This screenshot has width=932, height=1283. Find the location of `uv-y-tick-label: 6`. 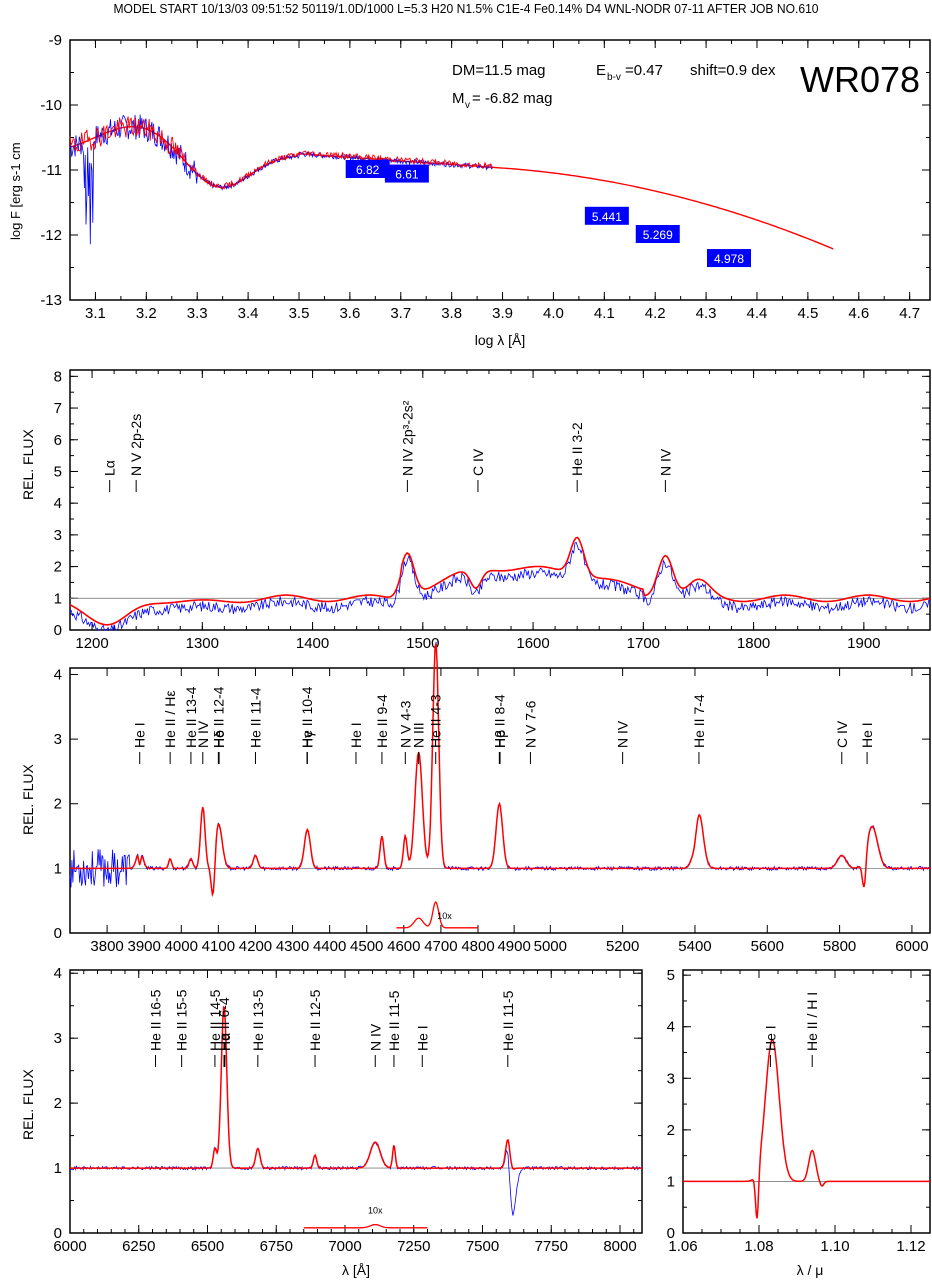

uv-y-tick-label: 6 is located at coordinates (58, 440).